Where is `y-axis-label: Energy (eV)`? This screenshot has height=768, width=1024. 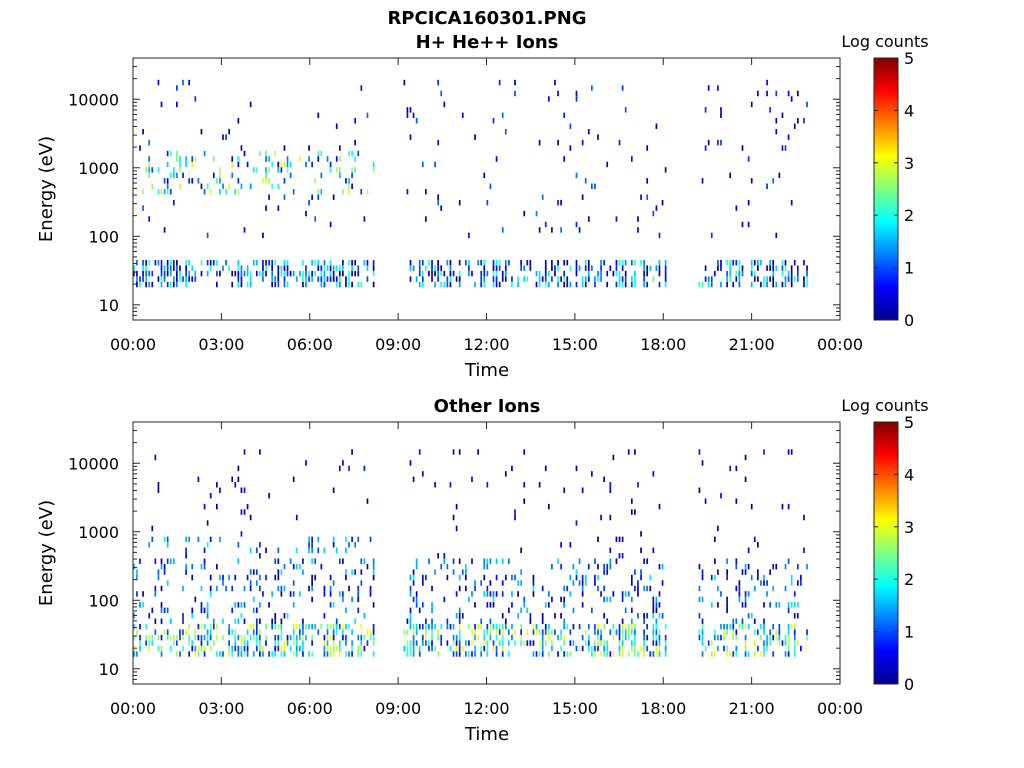 y-axis-label: Energy (eV) is located at coordinates (46, 553).